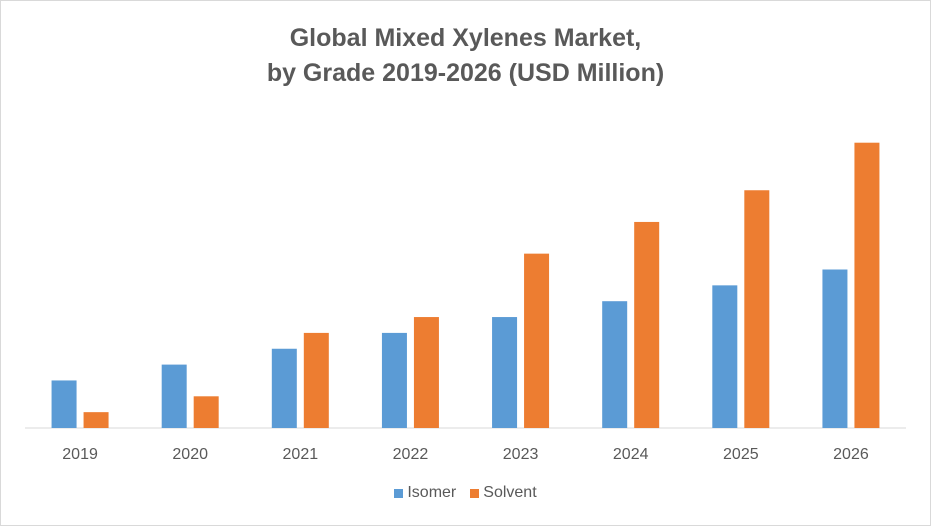  What do you see at coordinates (835, 348) in the screenshot?
I see `bar-isomer-2026` at bounding box center [835, 348].